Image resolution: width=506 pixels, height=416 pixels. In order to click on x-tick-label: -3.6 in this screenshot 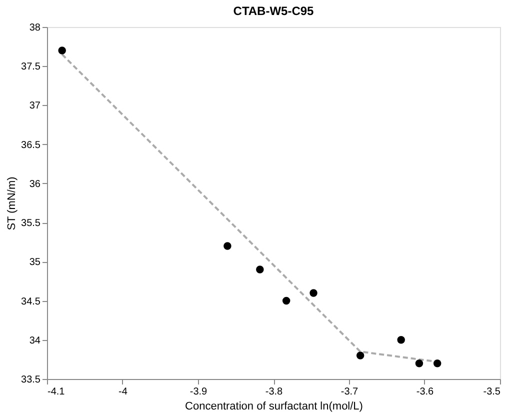, I will do `click(425, 392)`.